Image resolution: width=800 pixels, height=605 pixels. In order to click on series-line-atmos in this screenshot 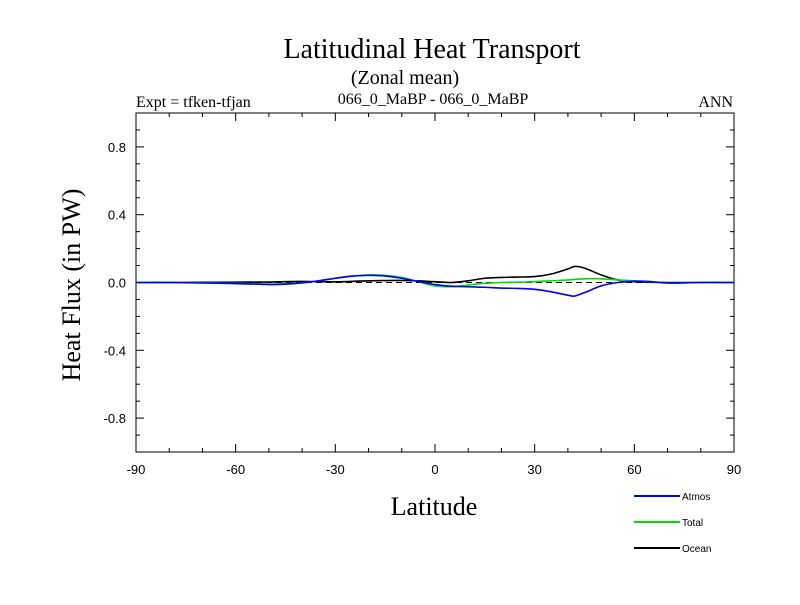, I will do `click(435, 286)`.